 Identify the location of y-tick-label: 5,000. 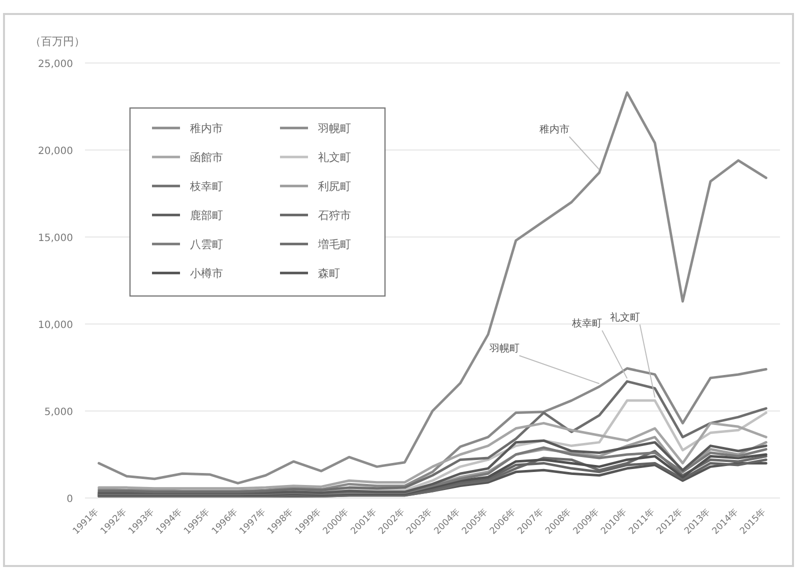
(58, 412).